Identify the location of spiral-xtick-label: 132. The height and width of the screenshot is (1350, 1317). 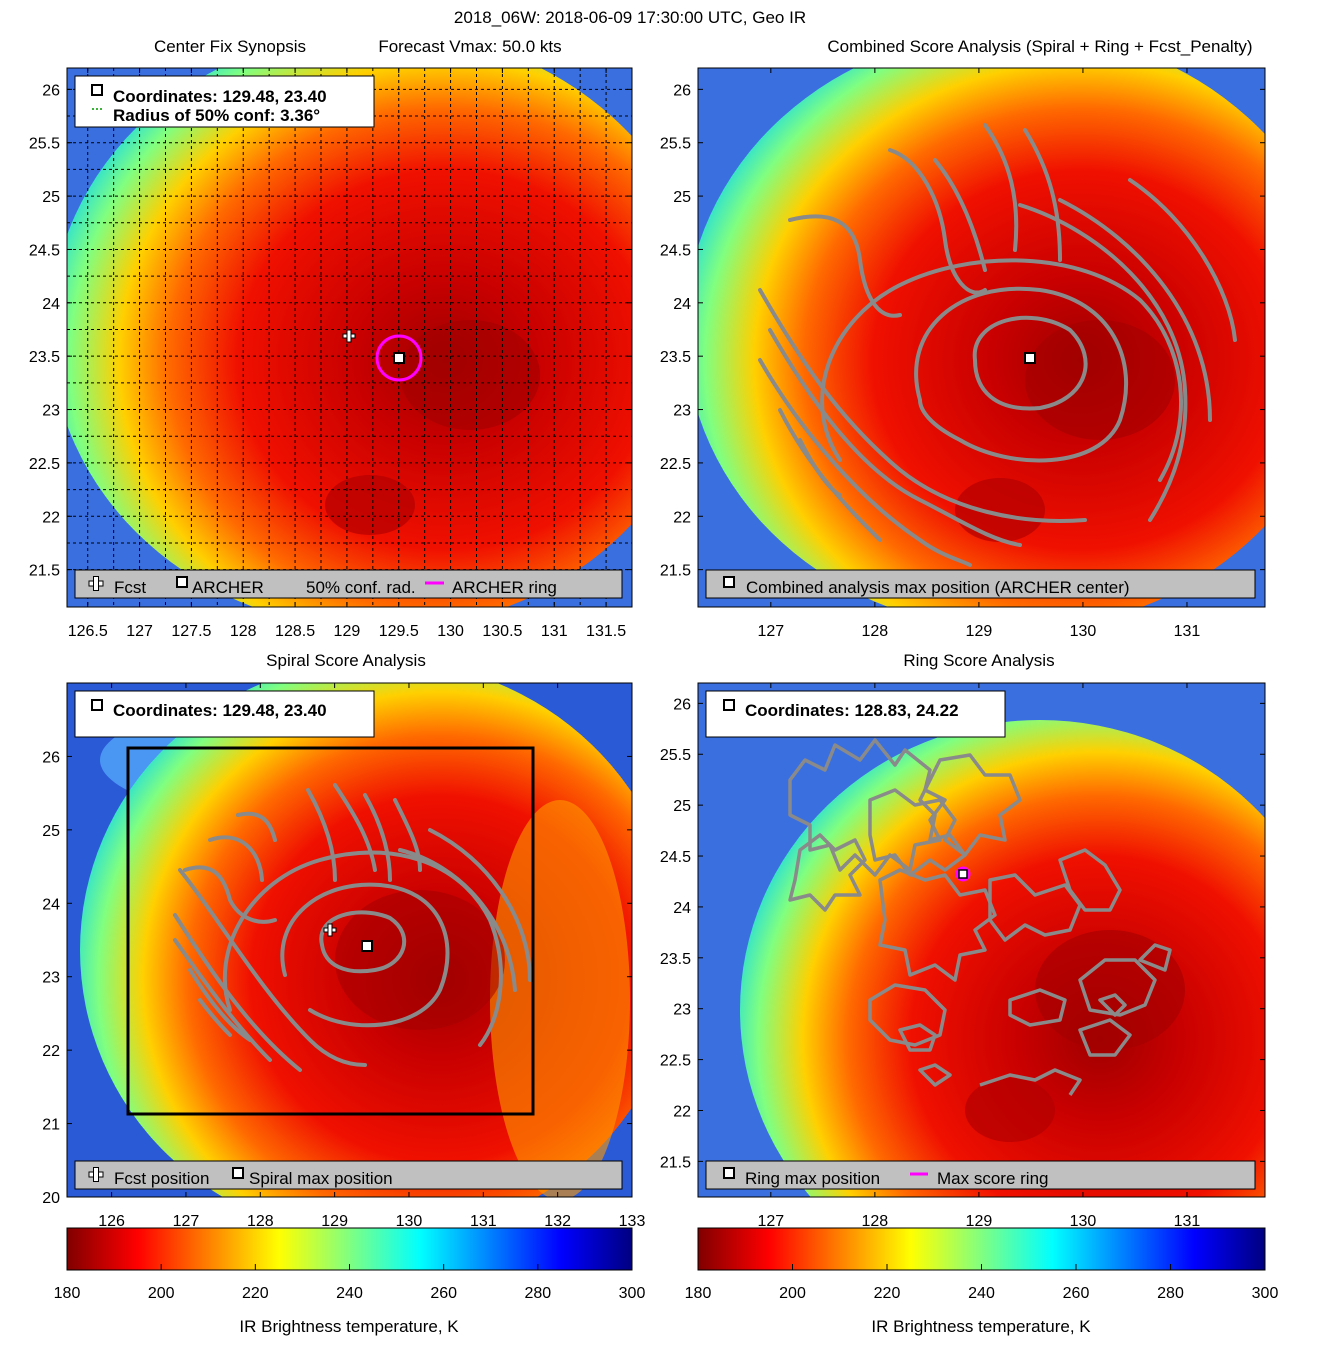
(557, 1221).